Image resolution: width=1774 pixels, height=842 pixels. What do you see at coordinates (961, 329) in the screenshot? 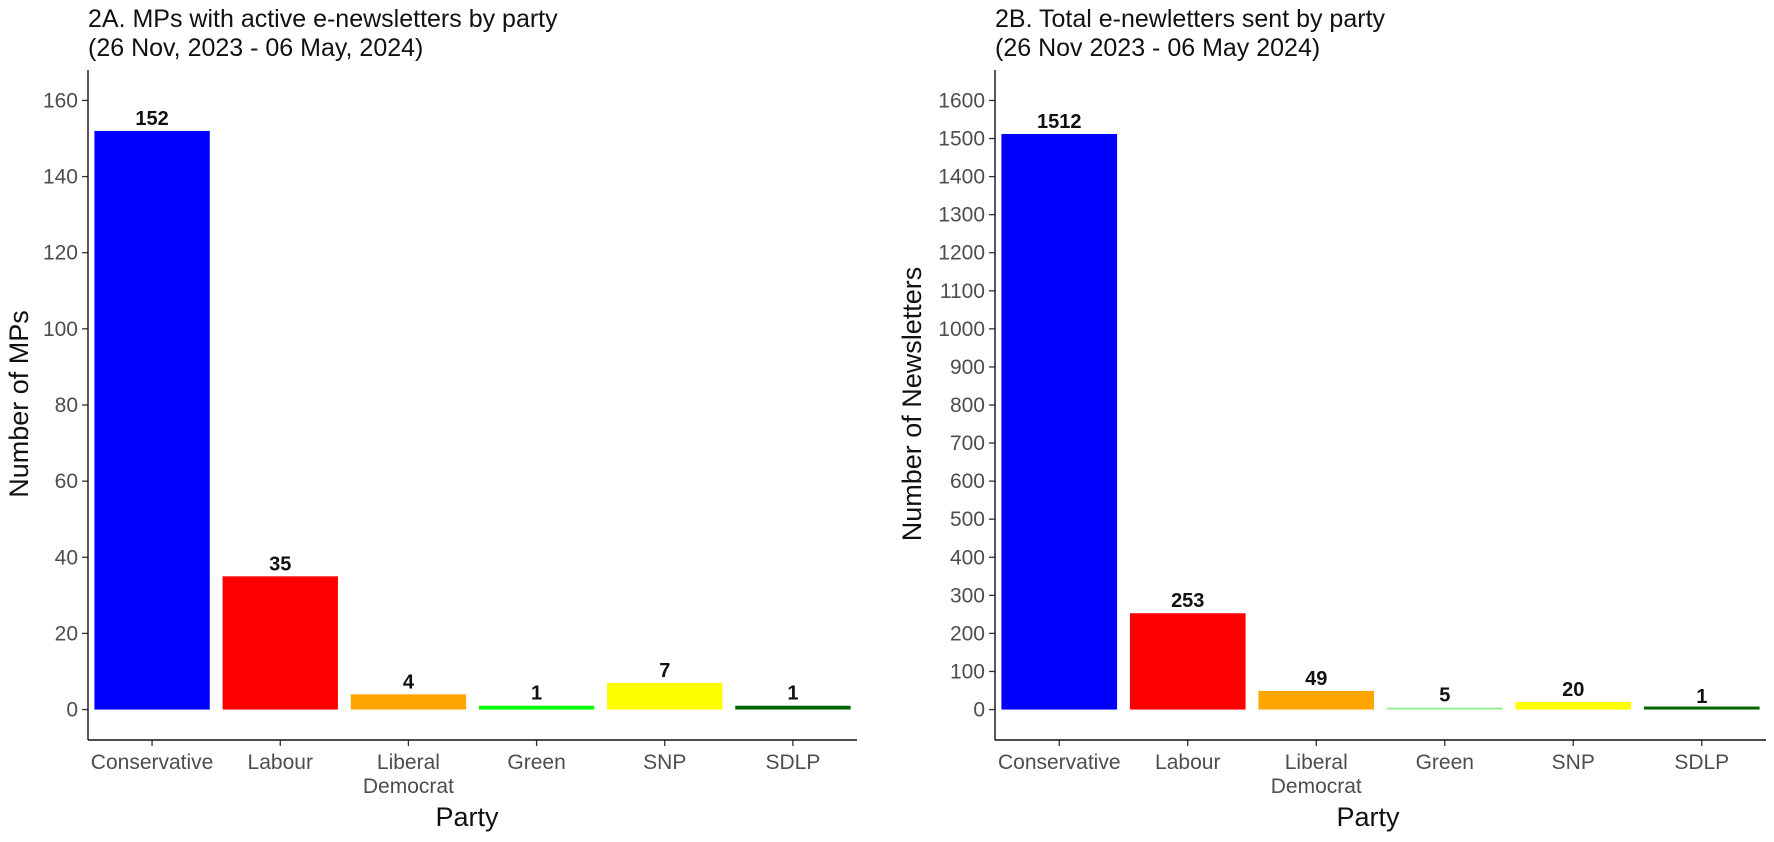
I see `y-tick-label: 1000` at bounding box center [961, 329].